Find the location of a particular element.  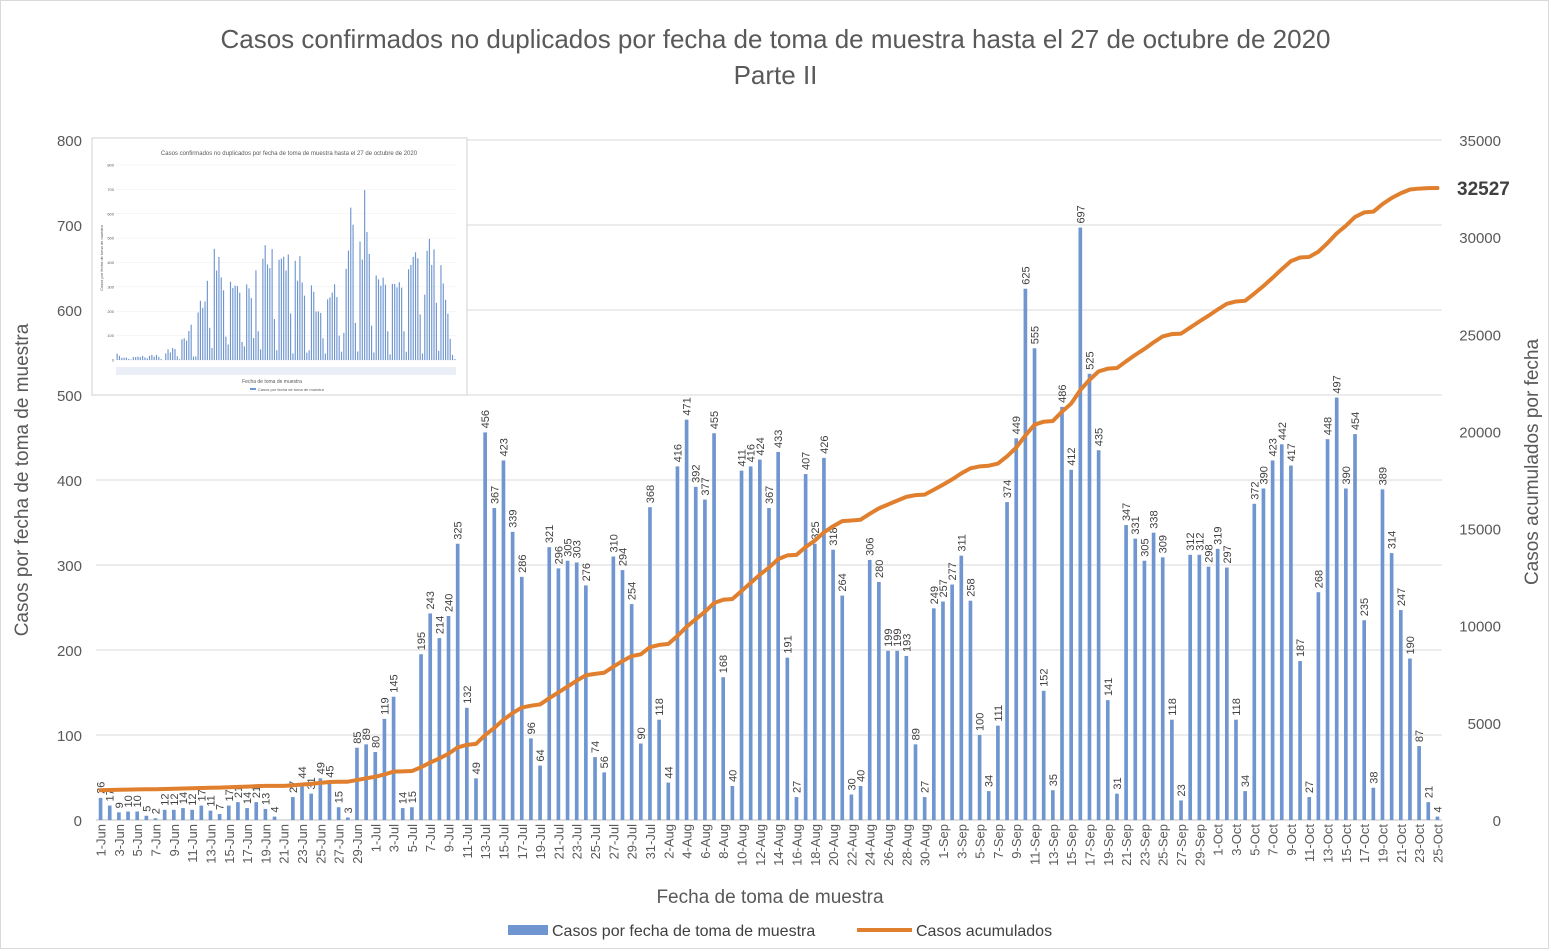

bar-data-label: 296 is located at coordinates (559, 555).